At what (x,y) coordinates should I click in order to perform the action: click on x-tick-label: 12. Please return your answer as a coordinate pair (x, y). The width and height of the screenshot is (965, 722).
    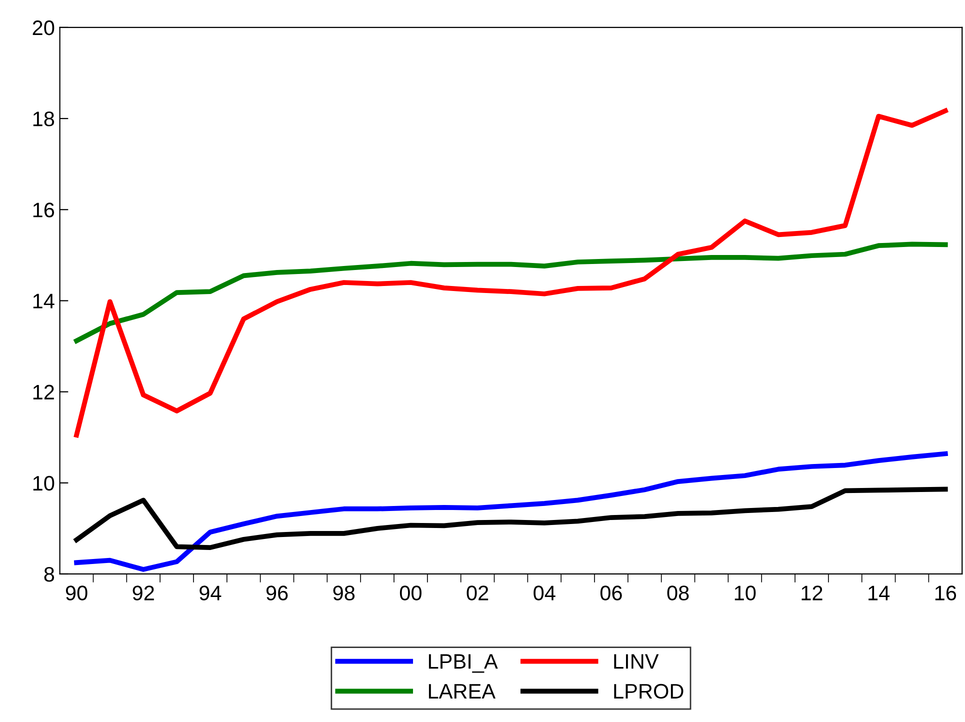
    Looking at the image, I should click on (812, 593).